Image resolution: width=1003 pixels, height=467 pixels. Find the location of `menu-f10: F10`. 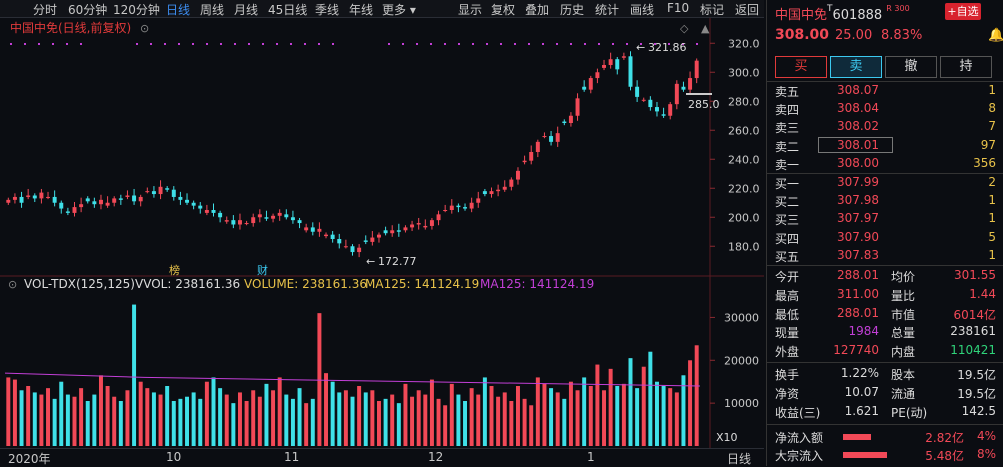

menu-f10: F10 is located at coordinates (678, 8).